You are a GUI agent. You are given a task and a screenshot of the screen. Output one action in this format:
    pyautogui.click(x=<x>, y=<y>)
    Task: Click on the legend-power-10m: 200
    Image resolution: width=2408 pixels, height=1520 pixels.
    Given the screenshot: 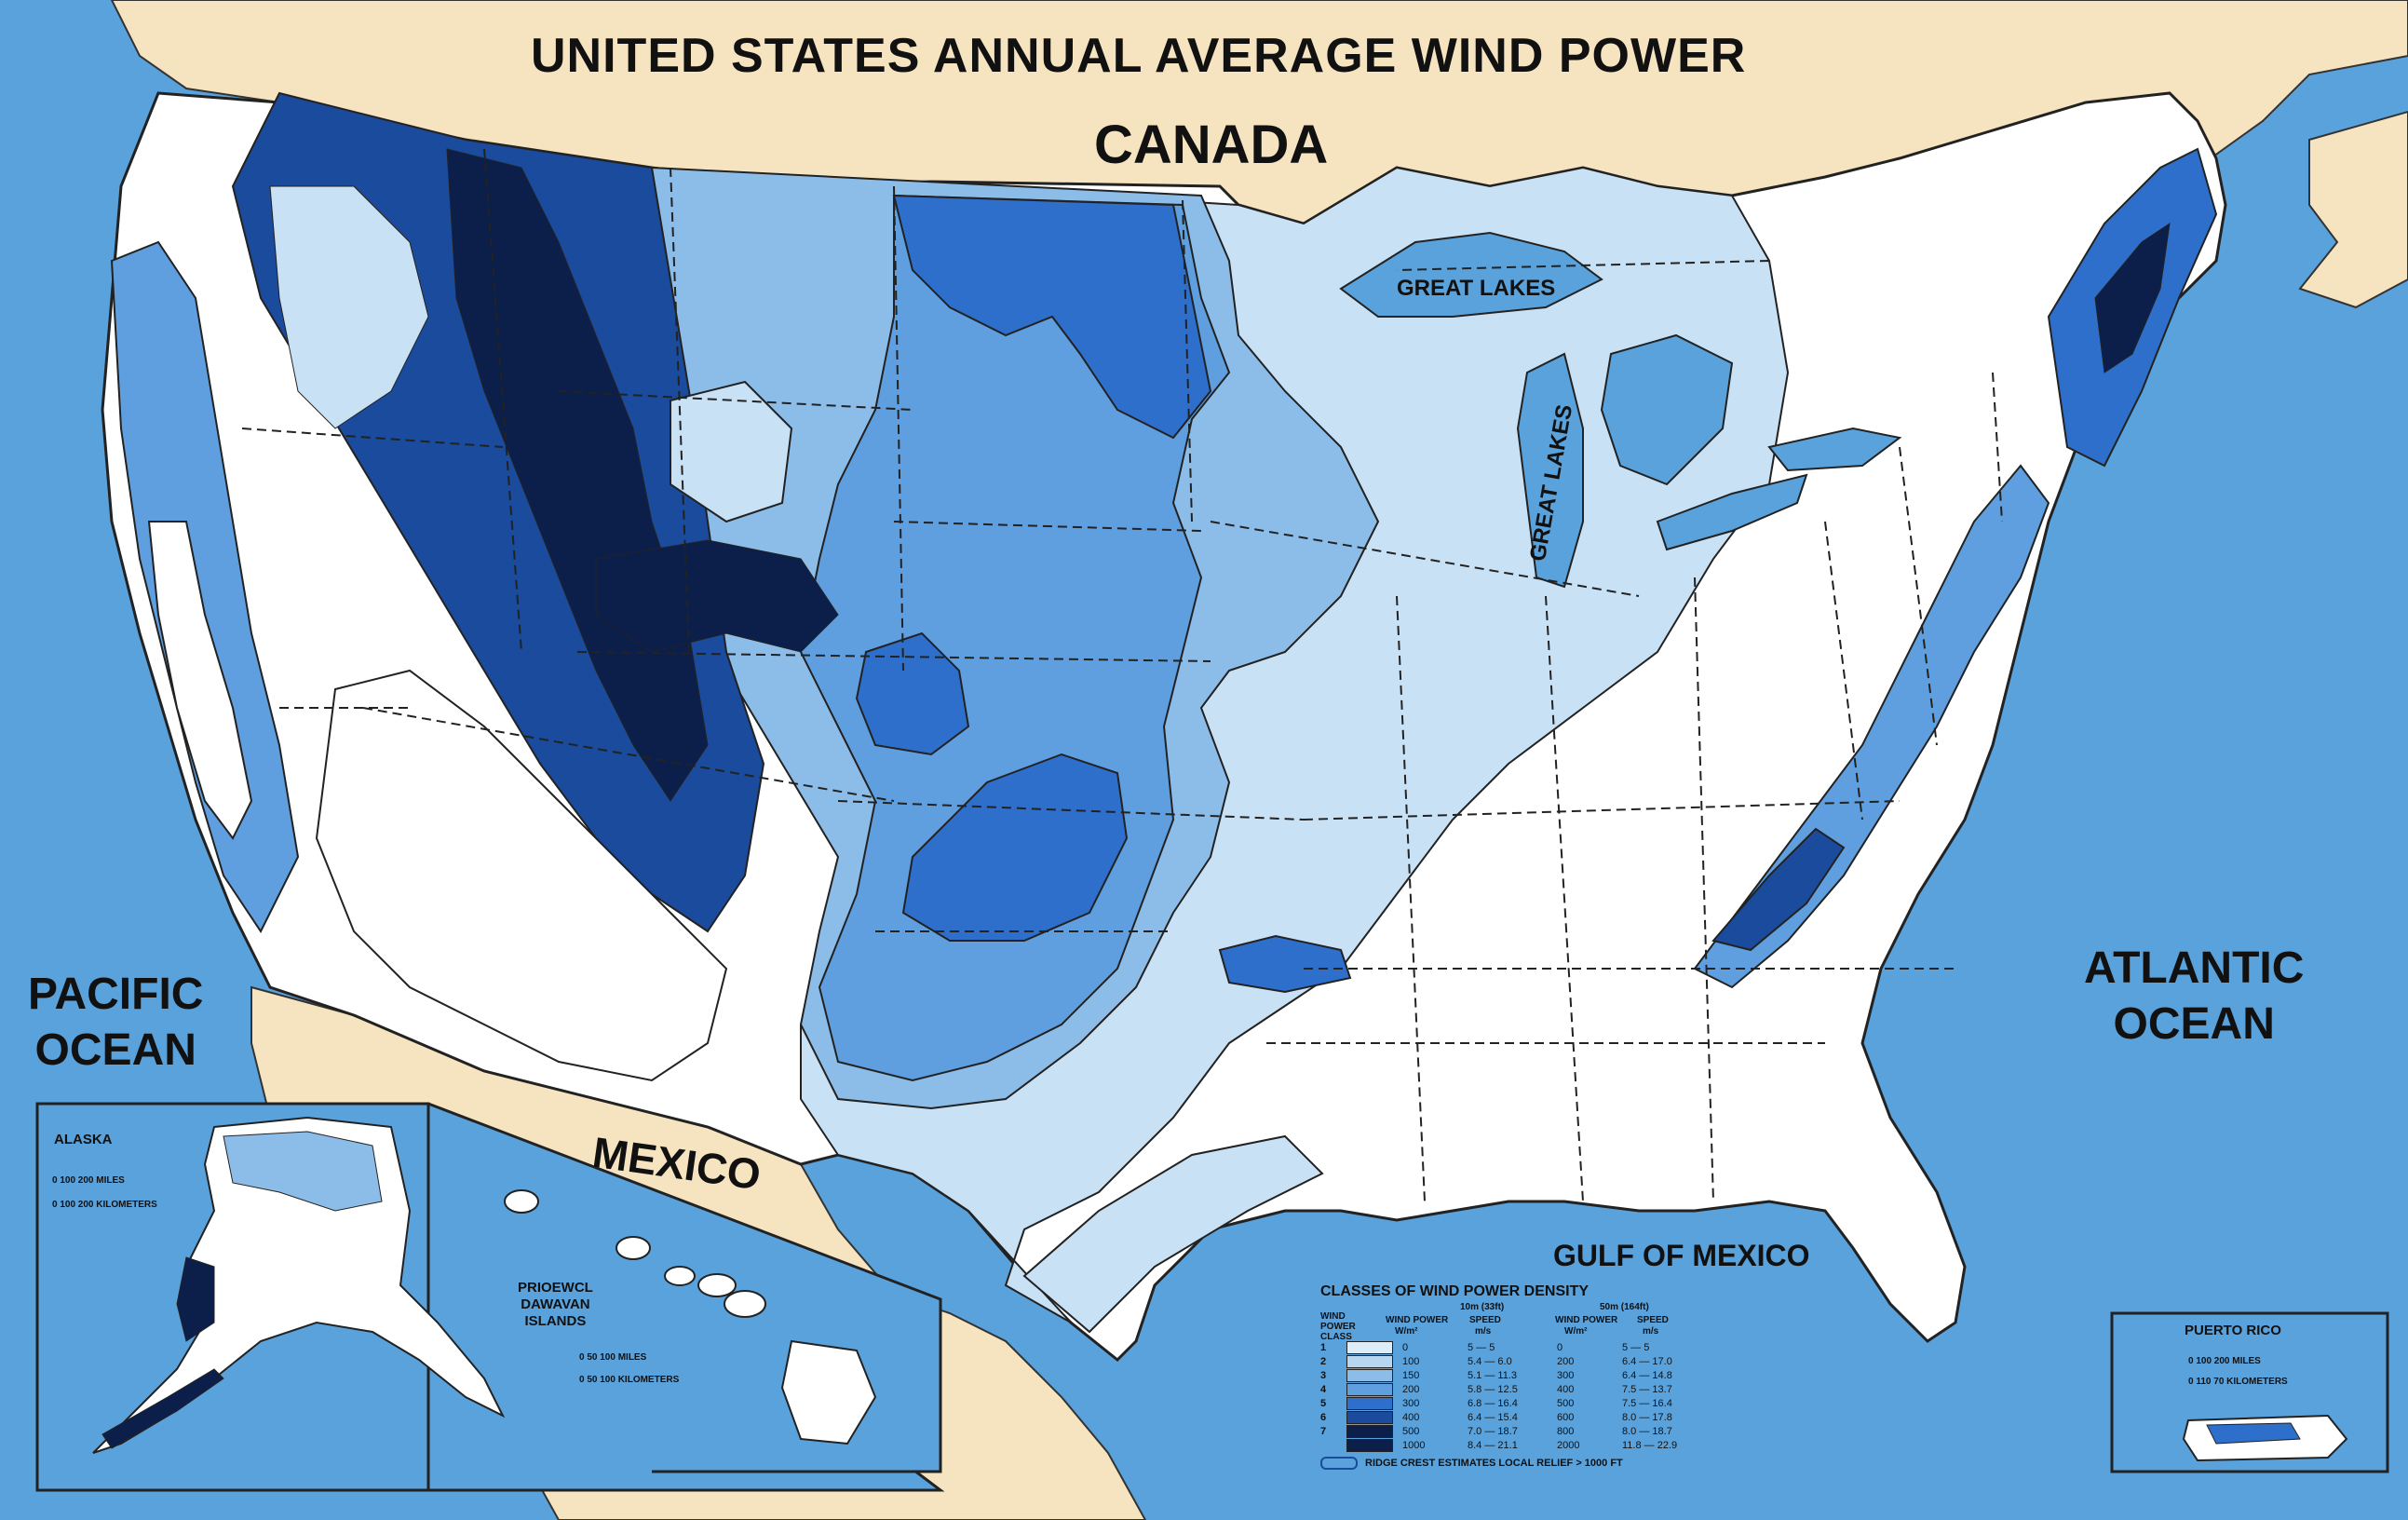 What is the action you would take?
    pyautogui.click(x=1411, y=1389)
    